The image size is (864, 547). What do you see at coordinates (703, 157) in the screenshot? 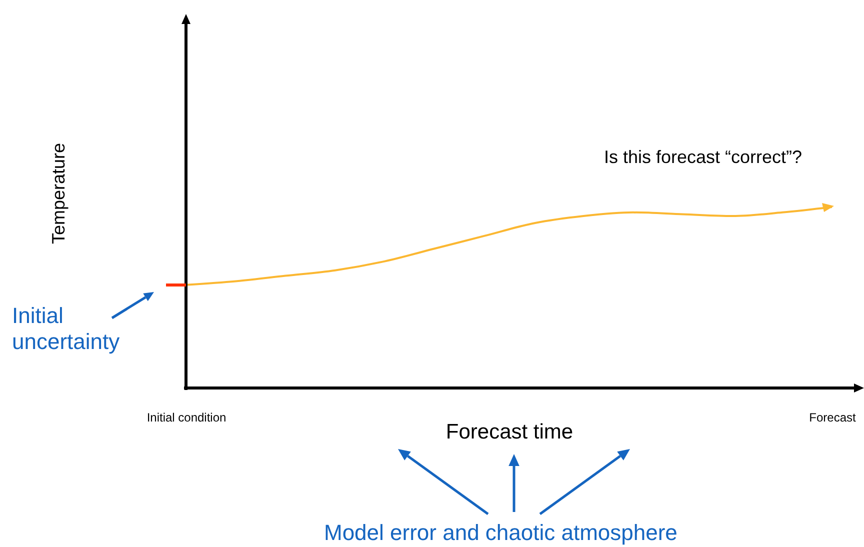
I see `text: Is this forecast “correct”?` at bounding box center [703, 157].